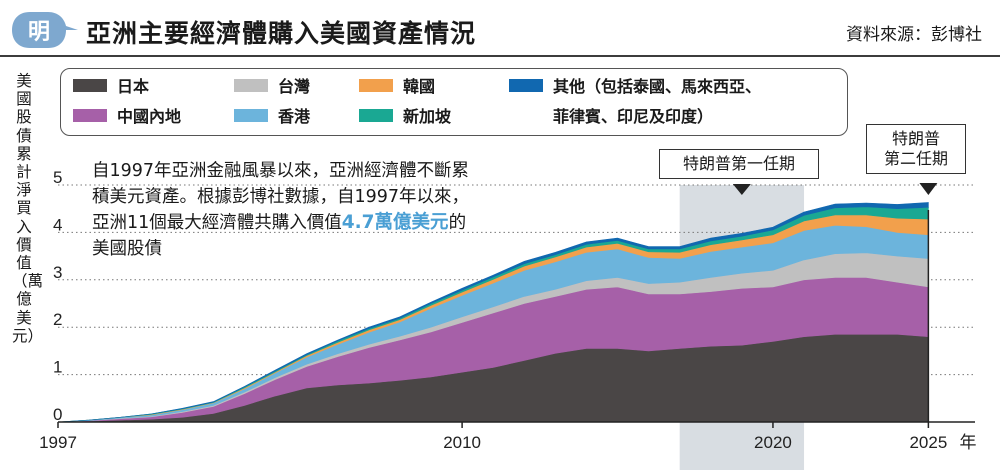 The height and width of the screenshot is (470, 1000). I want to click on header-divider, so click(500, 56).